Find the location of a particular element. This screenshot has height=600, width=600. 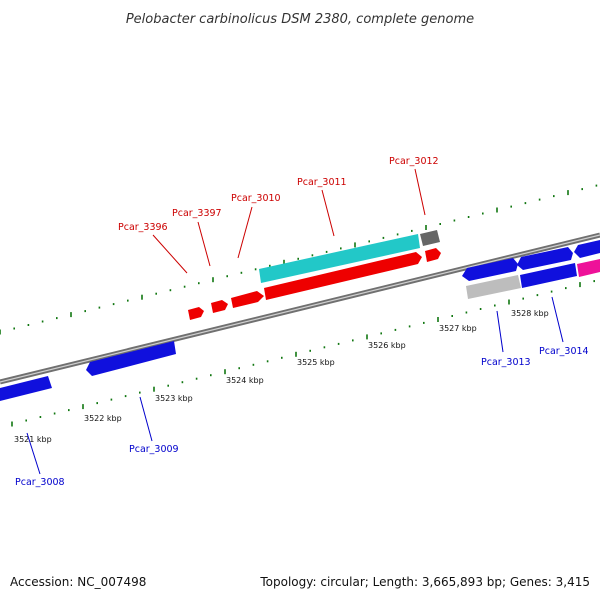

accession-text: Accession: NC_007498 is located at coordinates (78, 582).